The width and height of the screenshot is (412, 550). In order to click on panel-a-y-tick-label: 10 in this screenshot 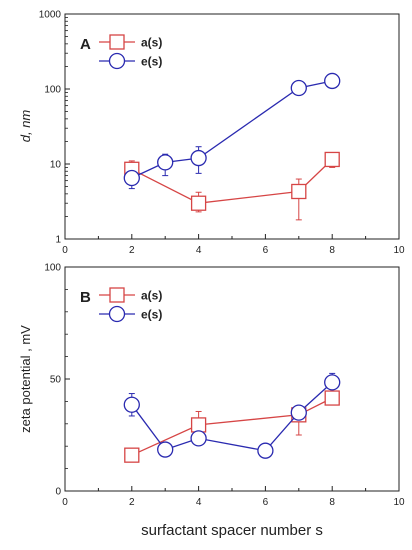, I will do `click(56, 165)`.